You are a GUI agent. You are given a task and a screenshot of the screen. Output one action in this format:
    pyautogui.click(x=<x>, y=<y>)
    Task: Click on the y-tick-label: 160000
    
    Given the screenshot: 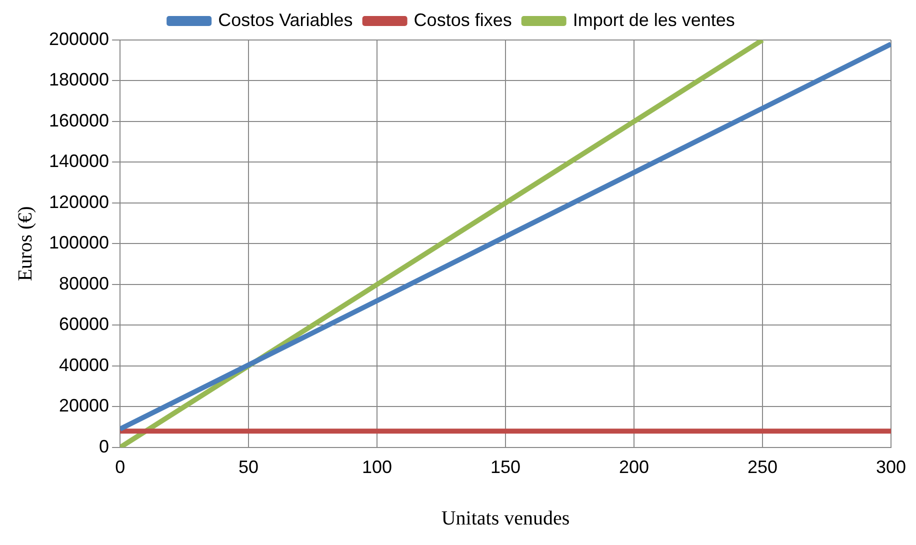 What is the action you would take?
    pyautogui.click(x=79, y=120)
    